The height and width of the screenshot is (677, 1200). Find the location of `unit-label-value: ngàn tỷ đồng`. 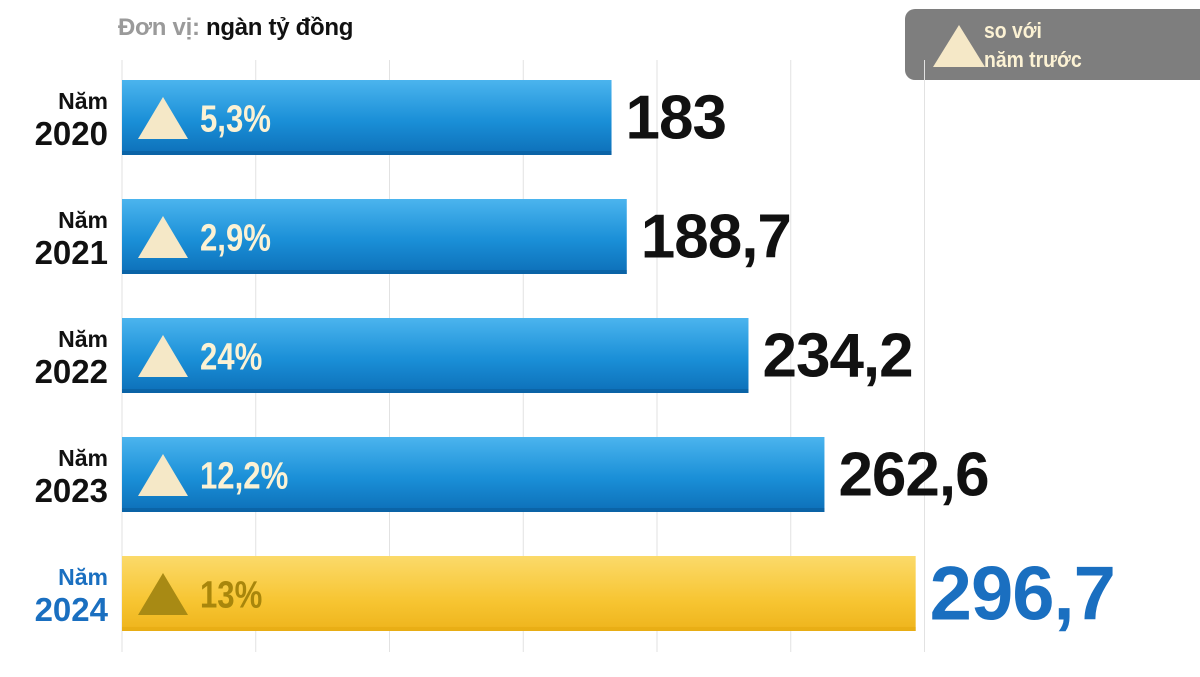

unit-label-value: ngàn tỷ đồng is located at coordinates (280, 27).